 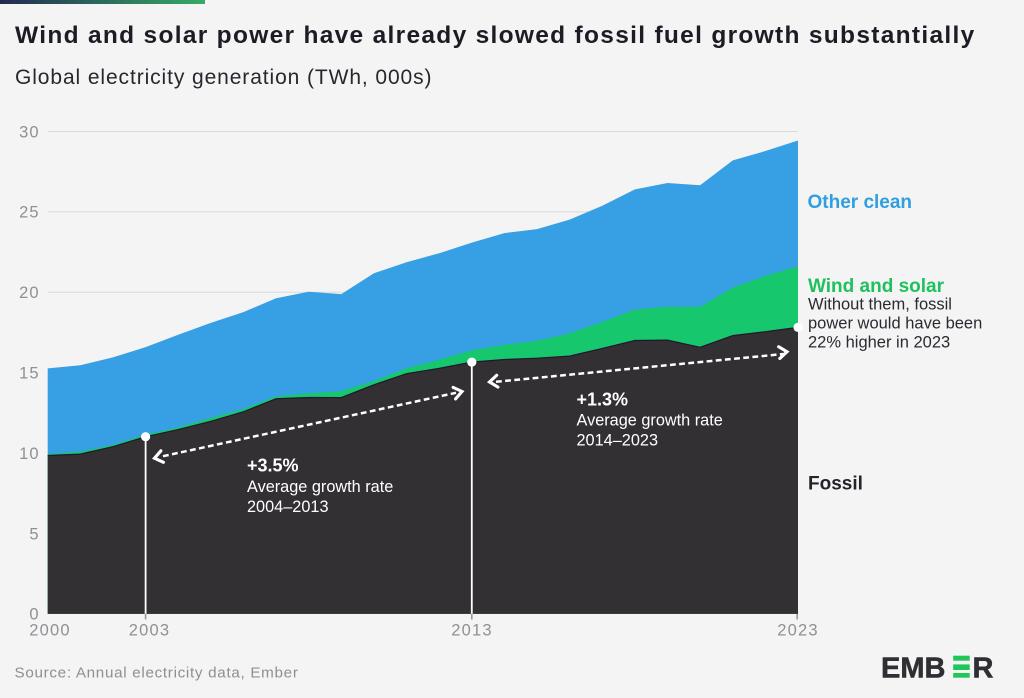 I want to click on svg-text: 2013, so click(x=472, y=631).